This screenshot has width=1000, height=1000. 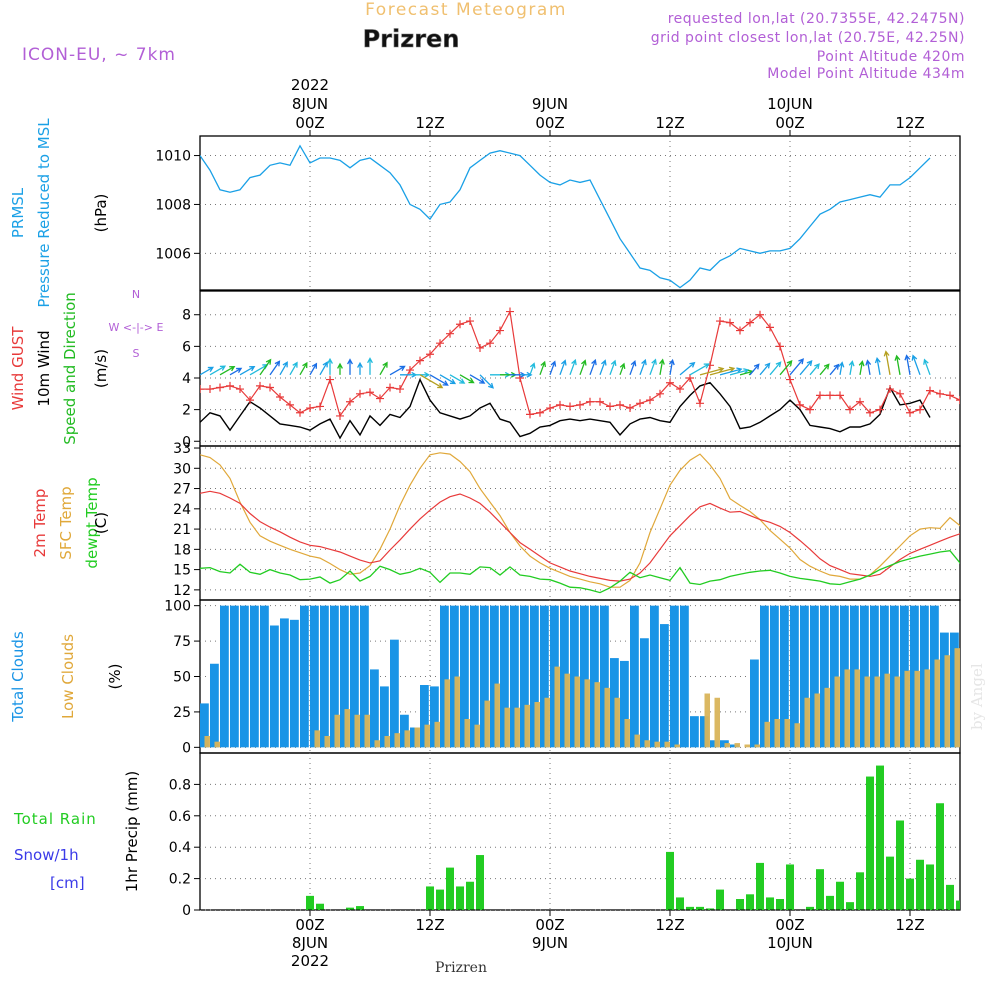 What do you see at coordinates (173, 254) in the screenshot?
I see `y-tick-label: 1006` at bounding box center [173, 254].